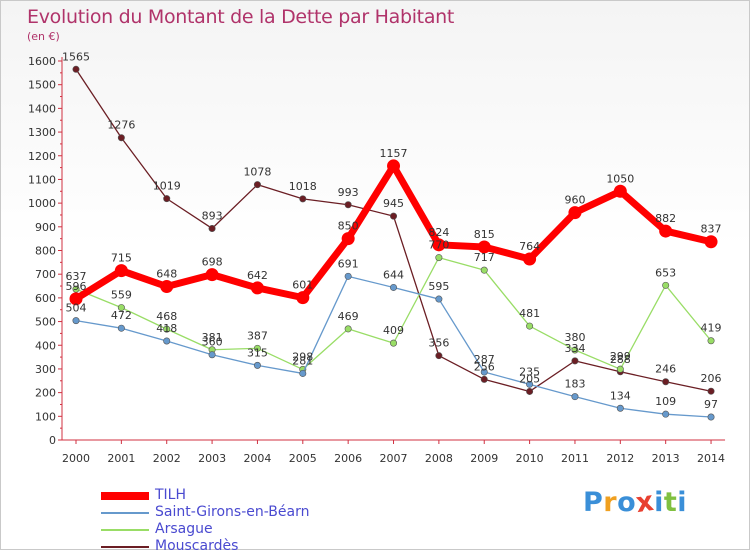  Describe the element at coordinates (593, 502) in the screenshot. I see `logo-letter: P` at that location.